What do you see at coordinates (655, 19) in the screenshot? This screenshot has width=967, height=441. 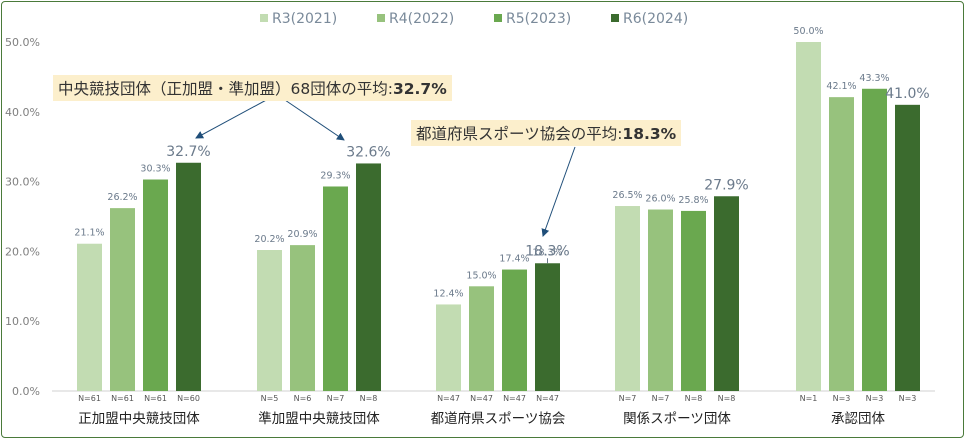 I see `legend-label: R6(2024)` at bounding box center [655, 19].